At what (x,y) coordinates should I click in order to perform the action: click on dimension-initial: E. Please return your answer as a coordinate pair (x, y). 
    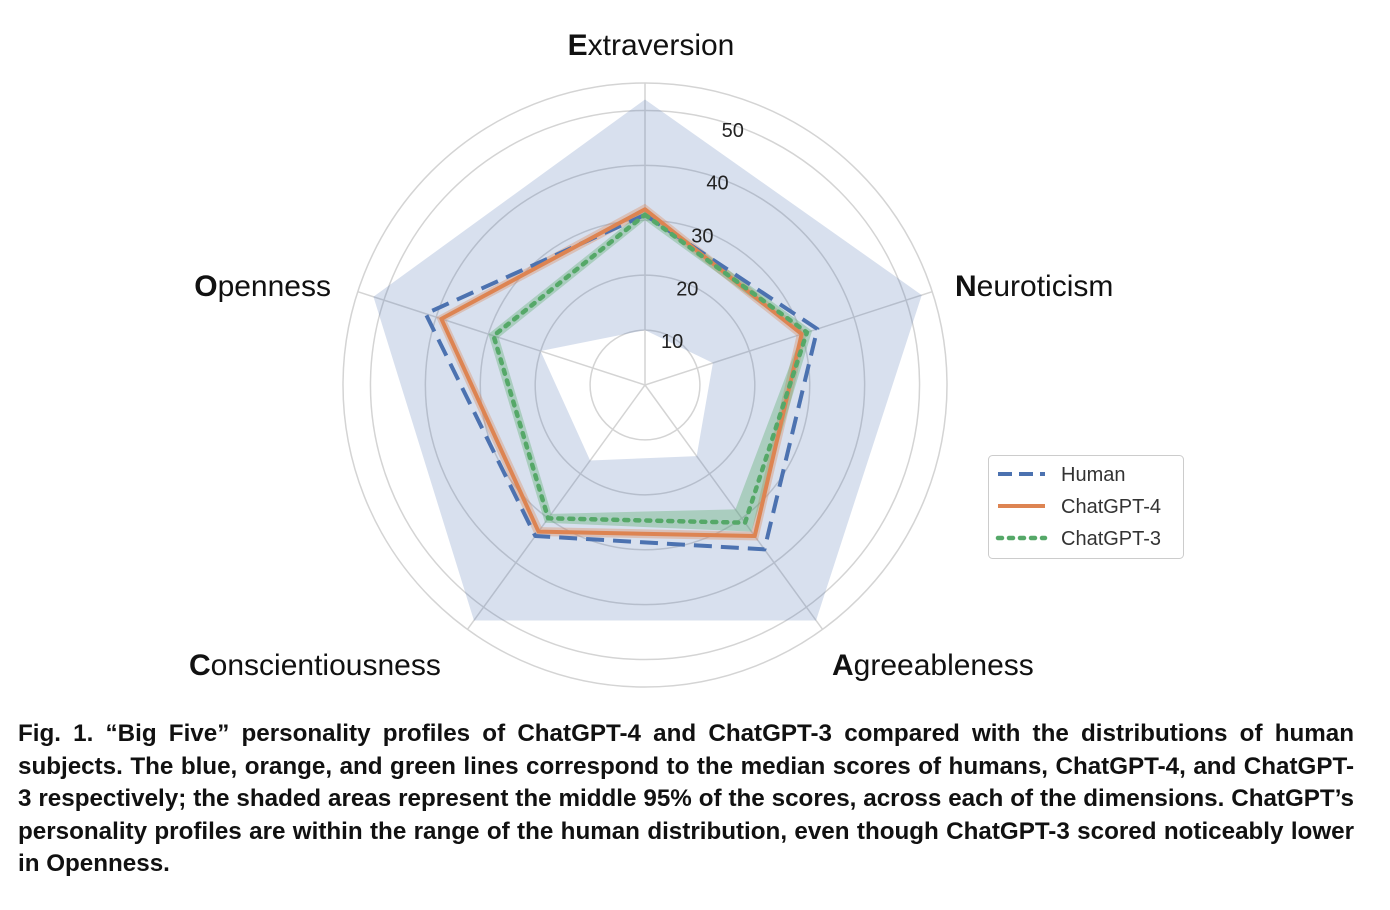
    Looking at the image, I should click on (578, 45).